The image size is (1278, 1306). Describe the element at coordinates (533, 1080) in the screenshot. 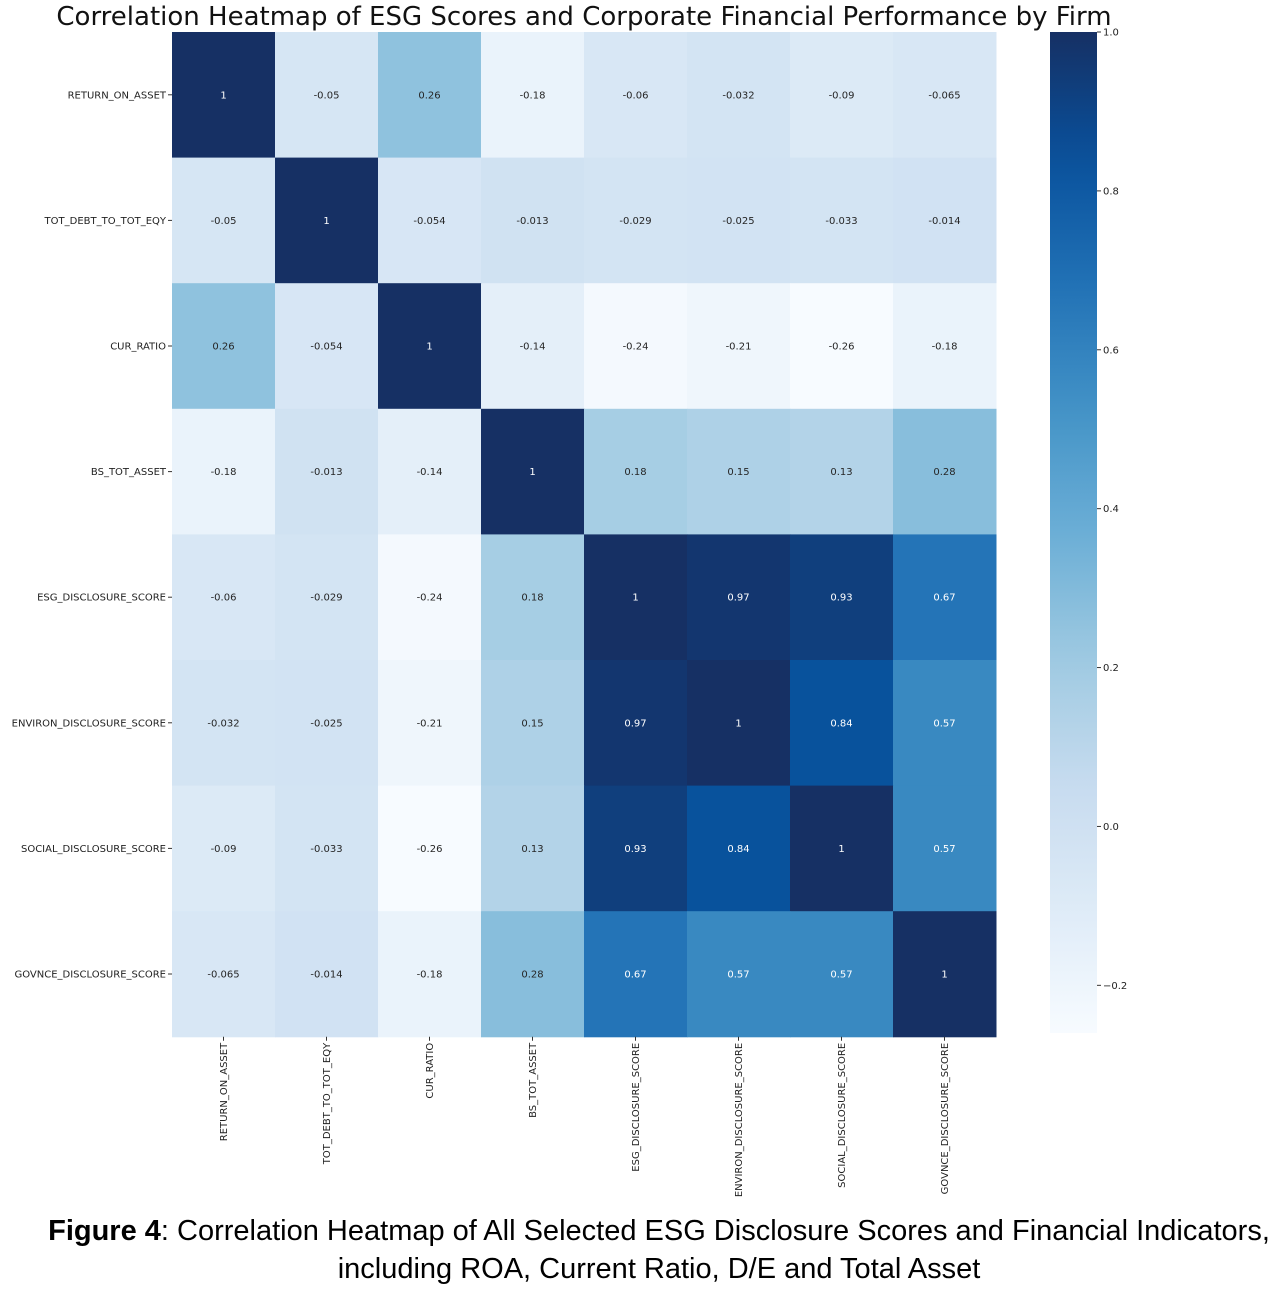

I see `x-tick-label: BS_TOT_ASSET` at that location.